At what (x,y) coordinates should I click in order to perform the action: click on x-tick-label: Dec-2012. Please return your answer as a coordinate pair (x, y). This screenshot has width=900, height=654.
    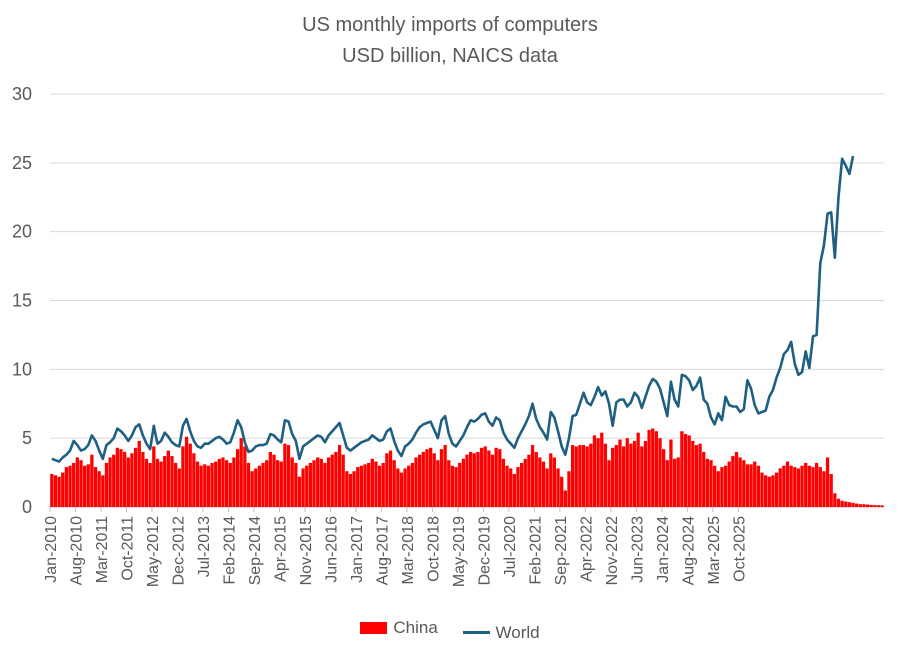
    Looking at the image, I should click on (178, 550).